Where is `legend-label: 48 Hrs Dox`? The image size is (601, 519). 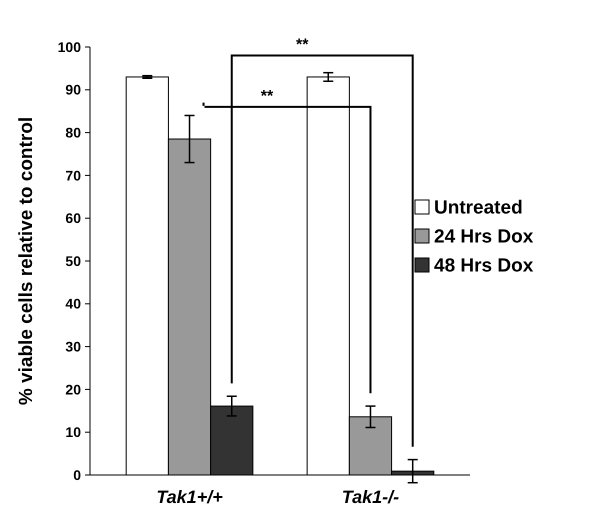
legend-label: 48 Hrs Dox is located at coordinates (484, 266).